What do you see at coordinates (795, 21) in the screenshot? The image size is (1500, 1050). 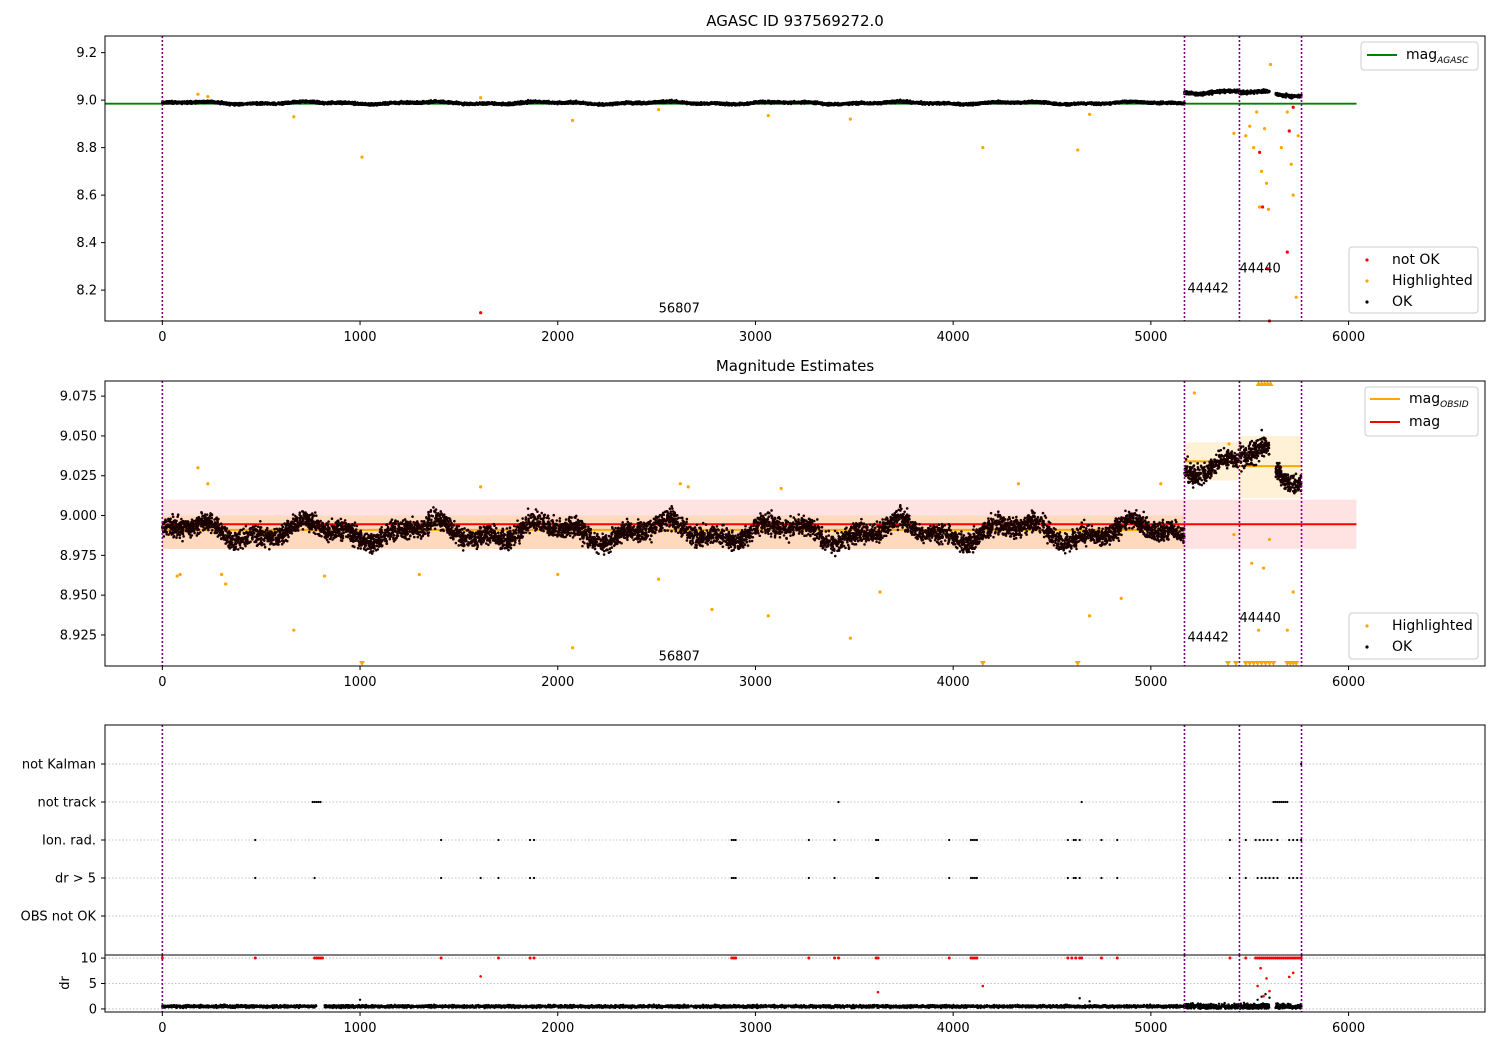 I see `panel-agasc-title: AGASC ID 937569272.0` at bounding box center [795, 21].